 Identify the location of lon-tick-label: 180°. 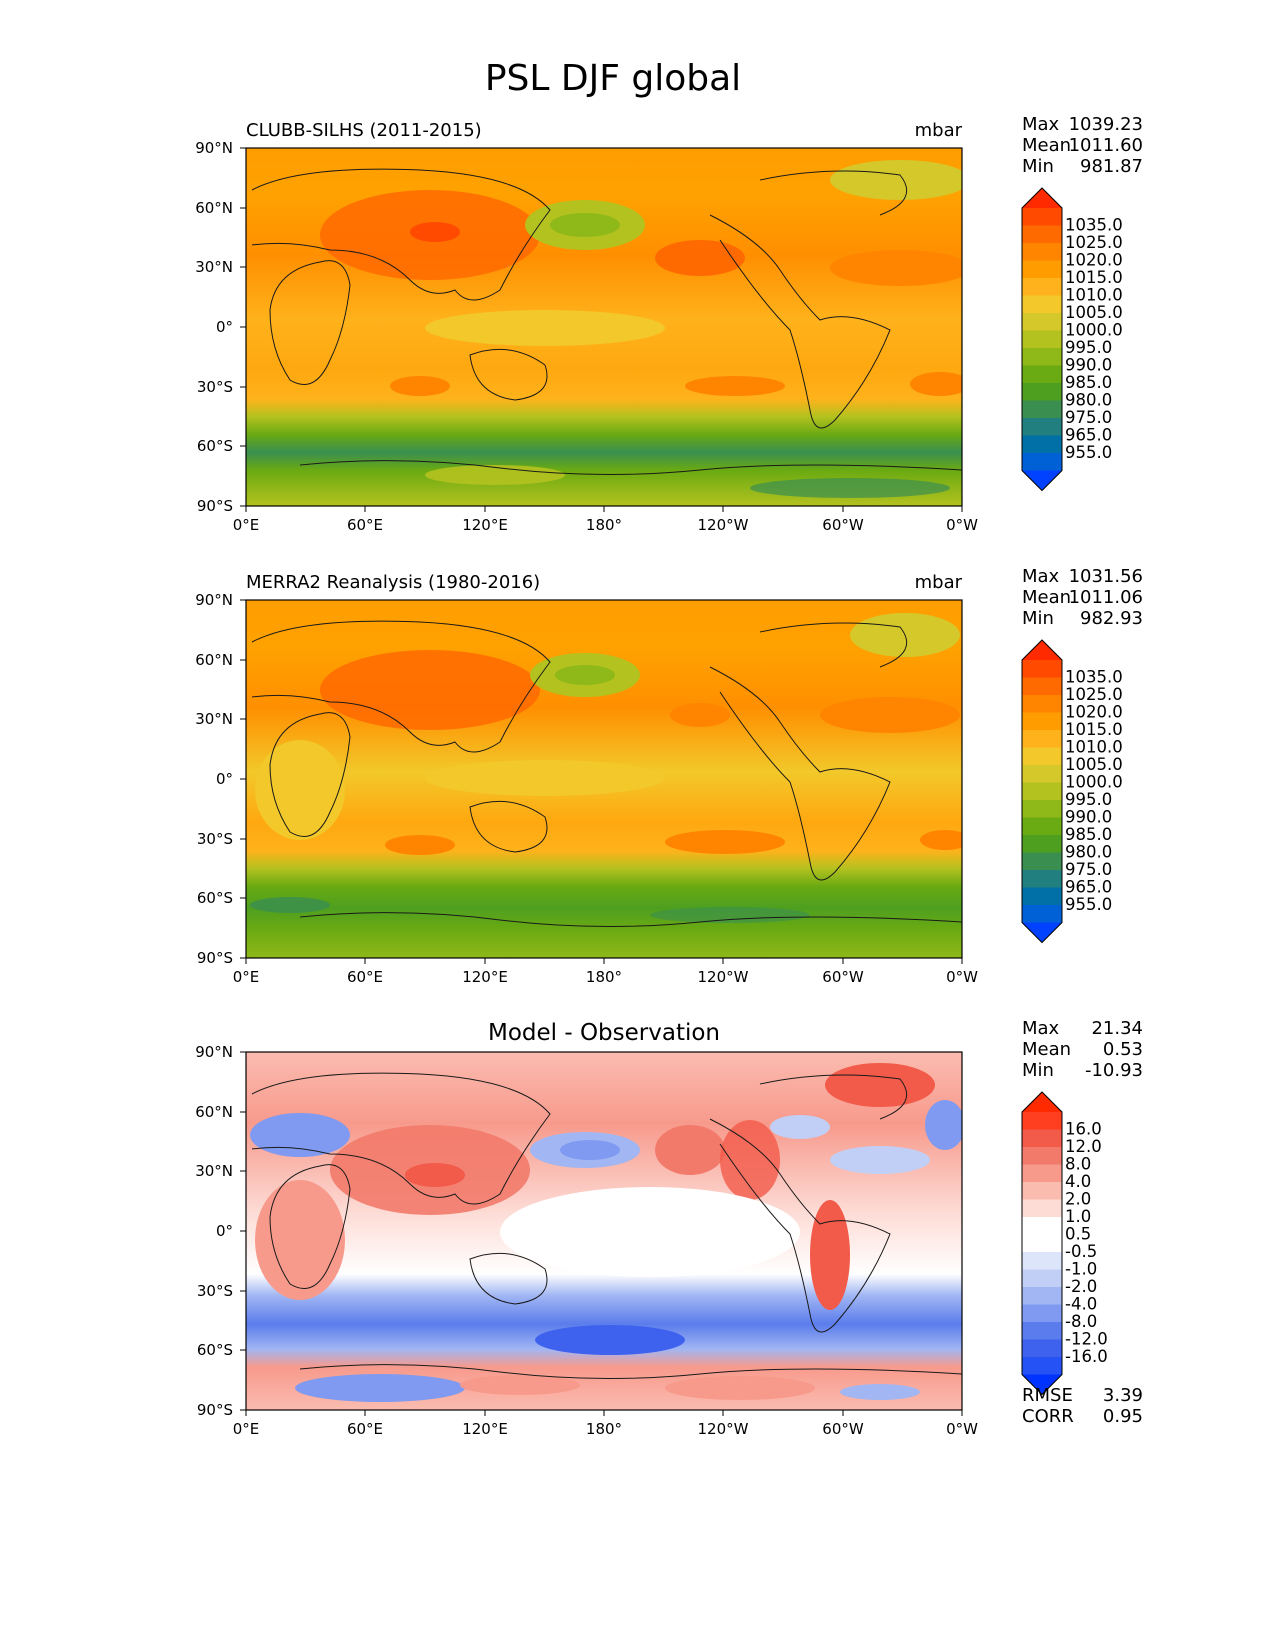
(604, 977).